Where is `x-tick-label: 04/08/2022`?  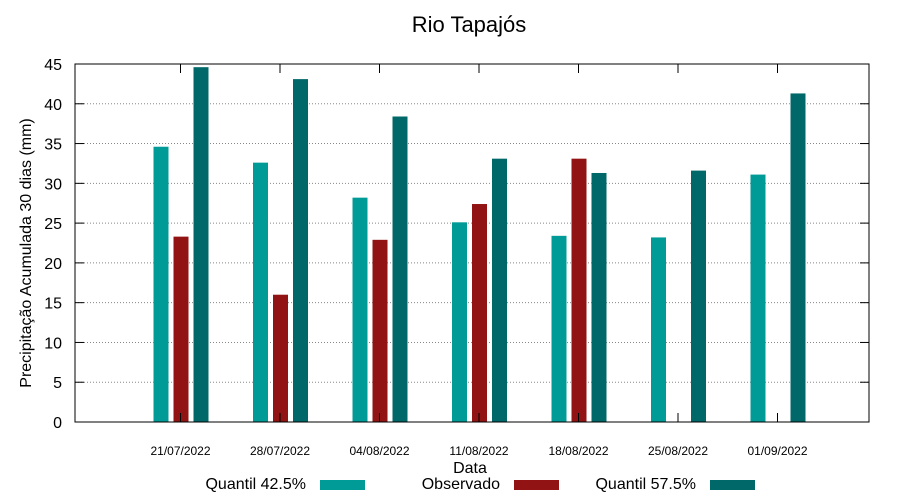
x-tick-label: 04/08/2022 is located at coordinates (379, 451).